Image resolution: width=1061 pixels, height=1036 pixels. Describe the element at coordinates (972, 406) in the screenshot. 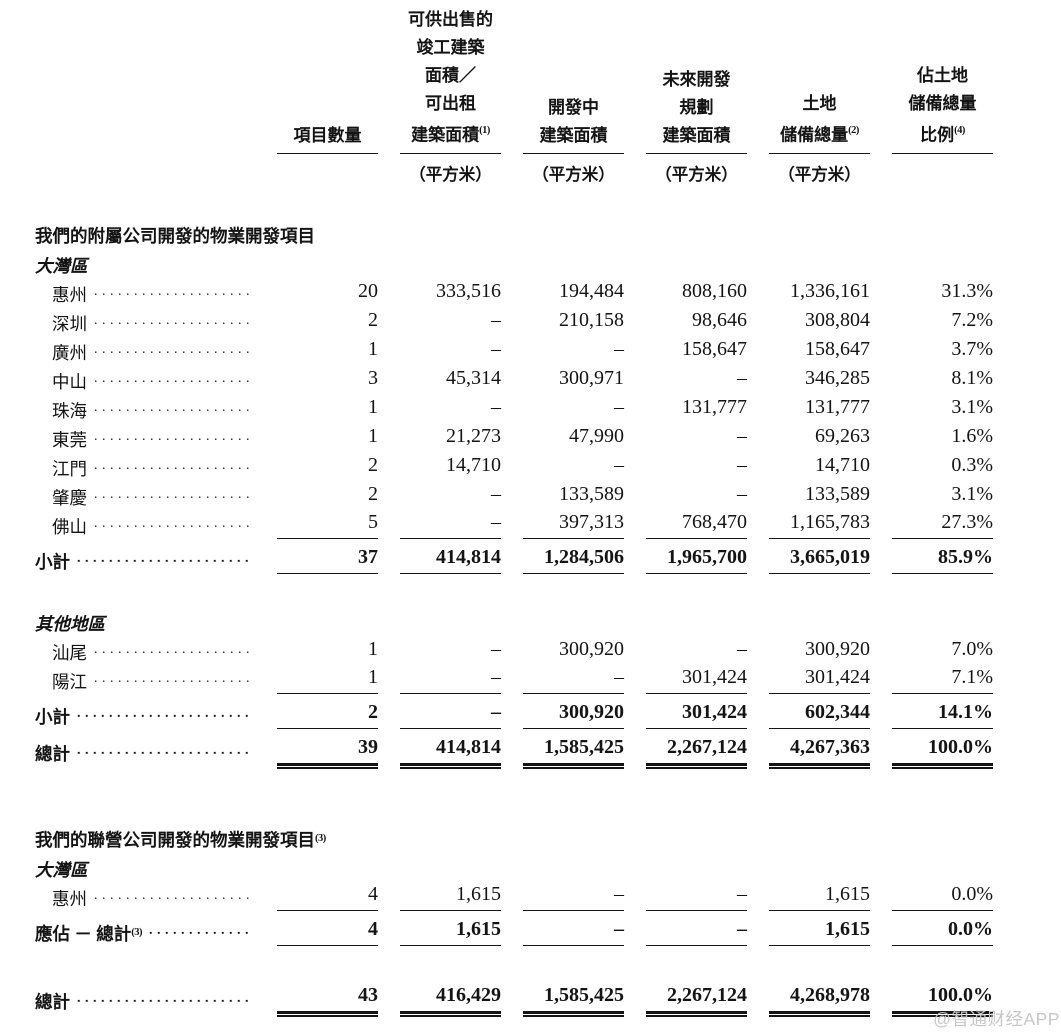

I see `value: 3.1%` at that location.